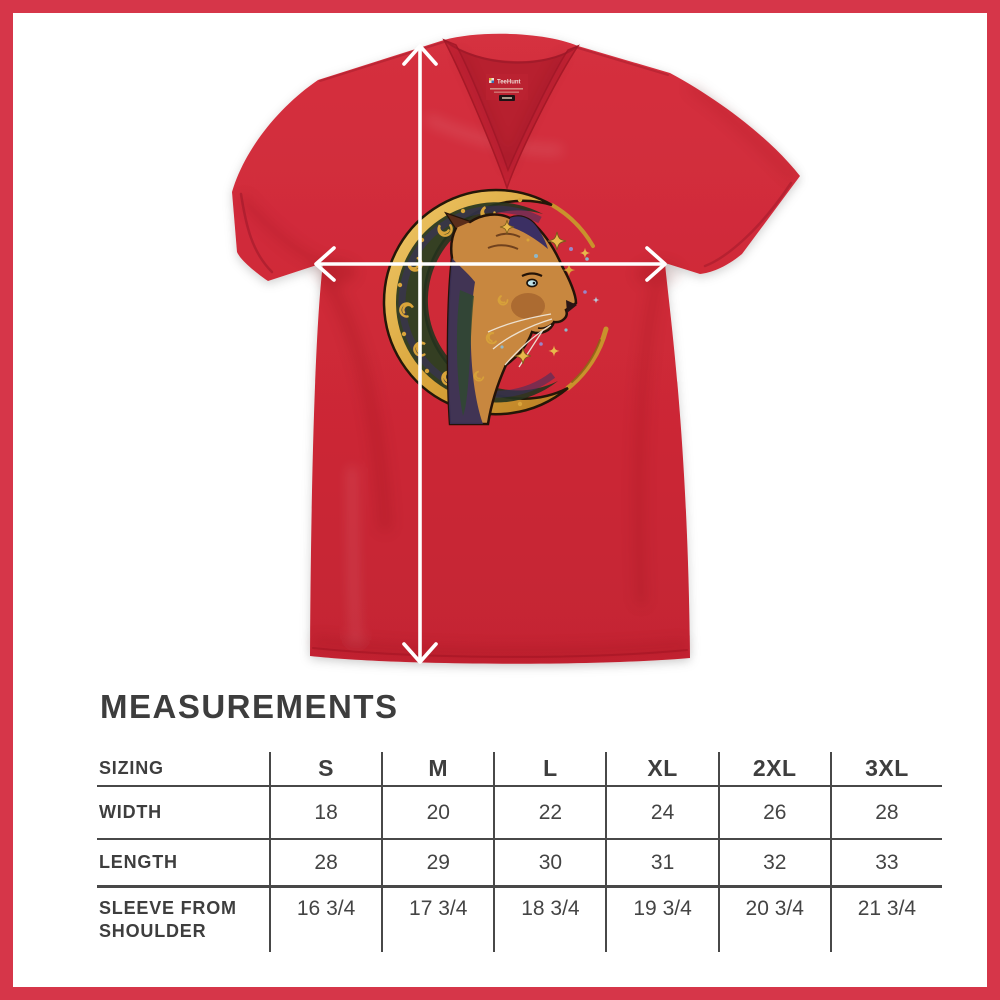  Describe the element at coordinates (437, 918) in the screenshot. I see `sleeve-value: 17 3/4` at that location.